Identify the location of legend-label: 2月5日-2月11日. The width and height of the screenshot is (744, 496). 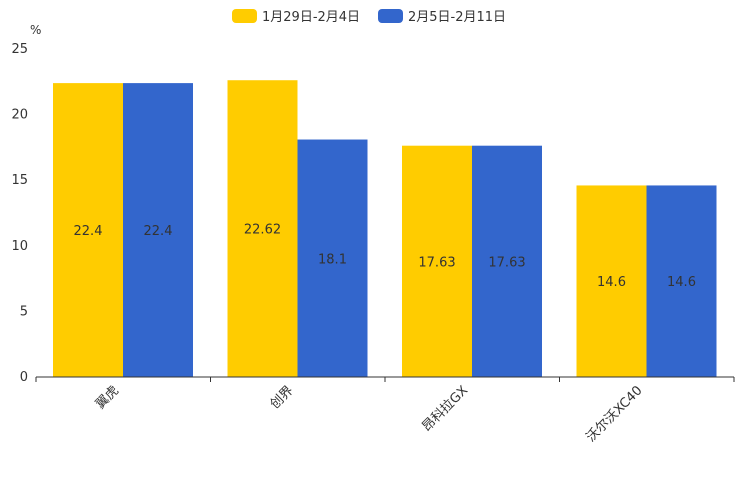
(457, 17).